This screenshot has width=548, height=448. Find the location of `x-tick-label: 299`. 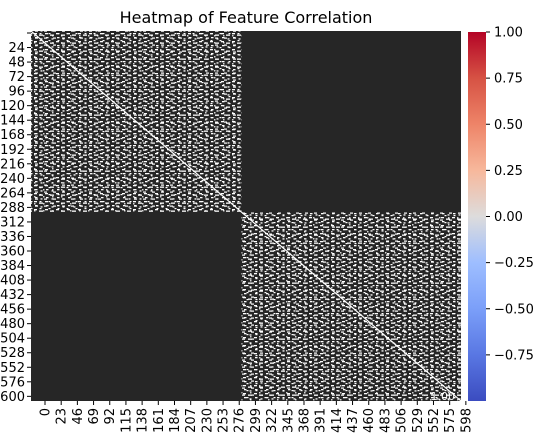

x-tick-label: 299 is located at coordinates (256, 420).